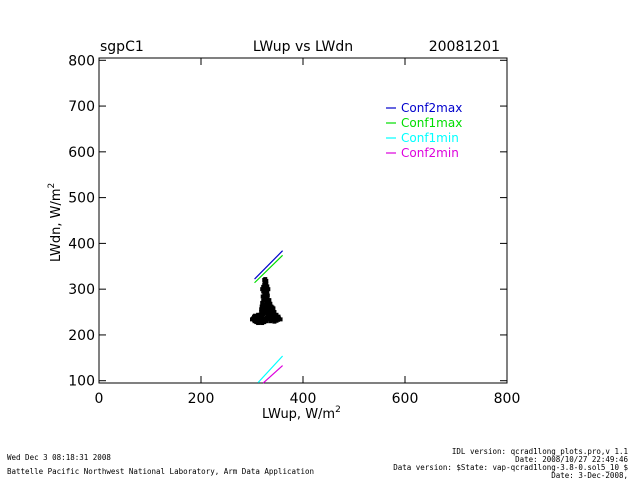 This screenshot has width=640, height=480. I want to click on series-line-conf2max, so click(269, 265).